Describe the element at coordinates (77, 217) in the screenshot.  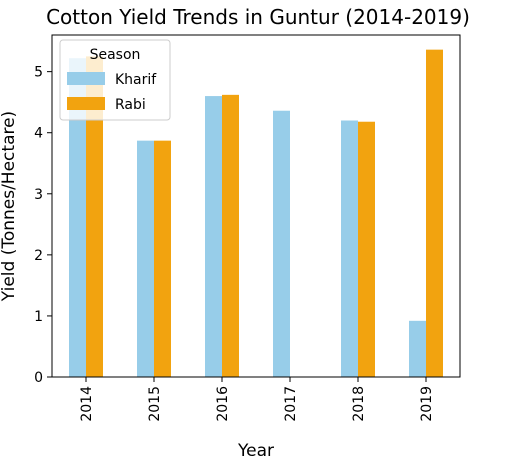
I see `bar-kharif-2014` at that location.